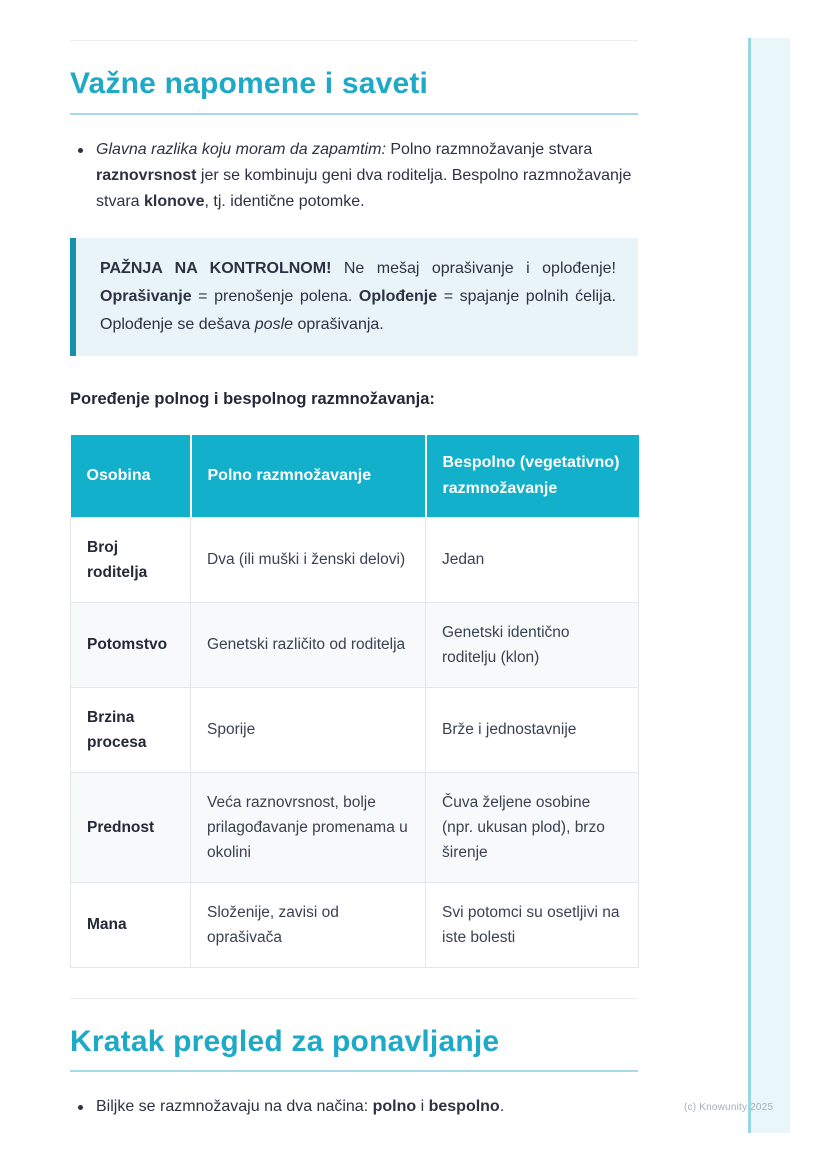  What do you see at coordinates (354, 113) in the screenshot?
I see `notes-title-underline` at bounding box center [354, 113].